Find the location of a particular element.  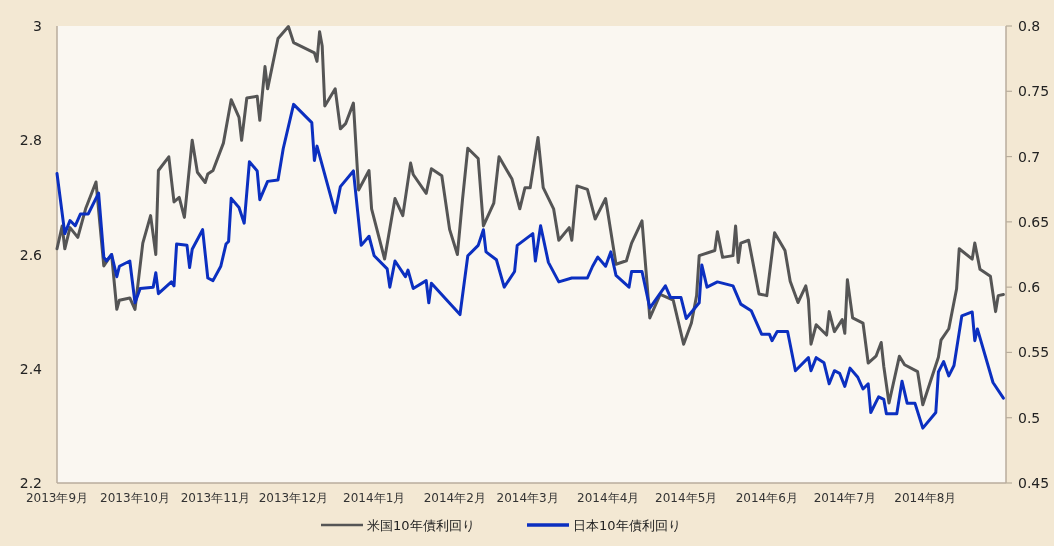

x-tick-label: 2014年4月 is located at coordinates (608, 498).